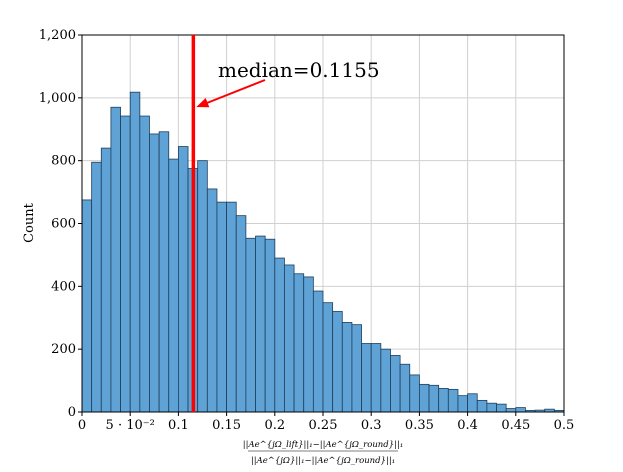  I want to click on median-arrowhead, so click(203, 102).